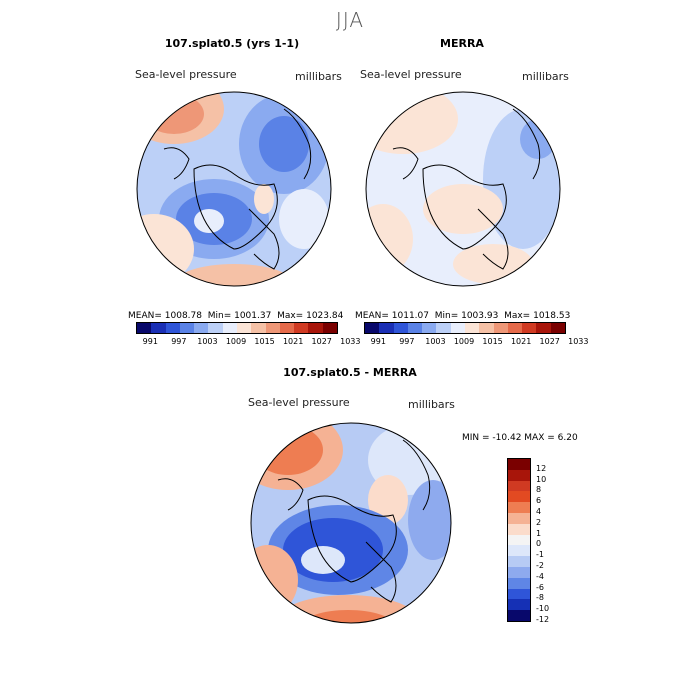  What do you see at coordinates (540, 565) in the screenshot?
I see `diff-colorbar-tick-label: -2` at bounding box center [540, 565].